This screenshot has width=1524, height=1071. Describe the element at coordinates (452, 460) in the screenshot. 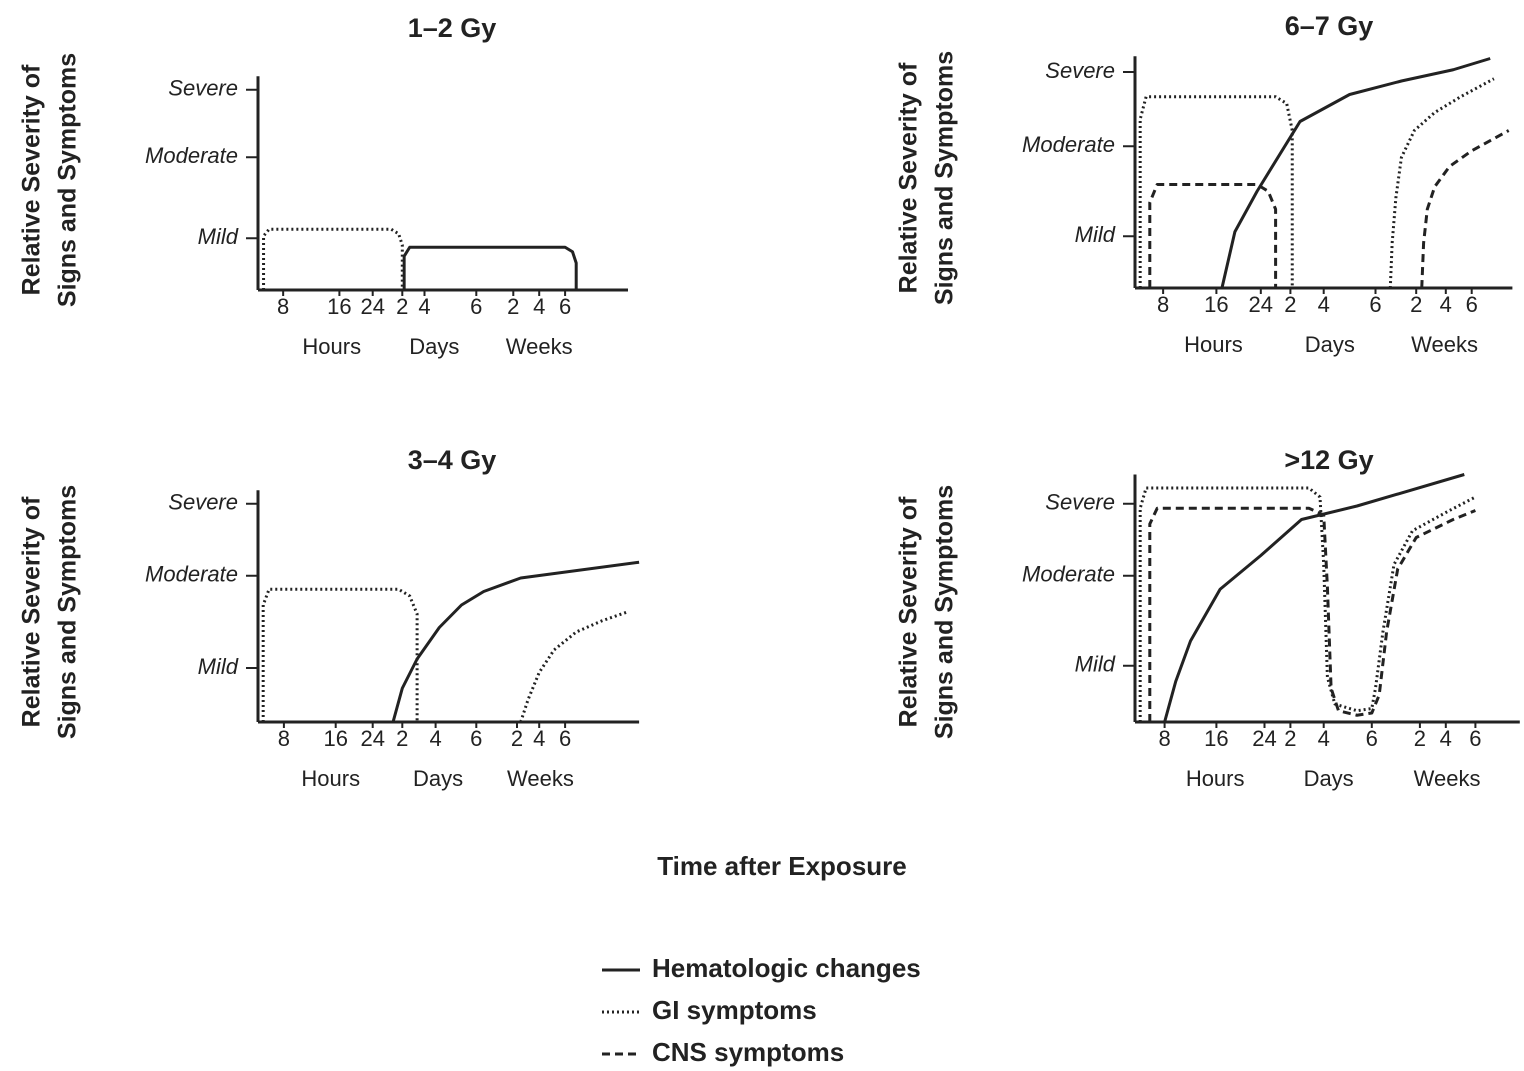

I see `panel-title: 3–4 Gy` at that location.